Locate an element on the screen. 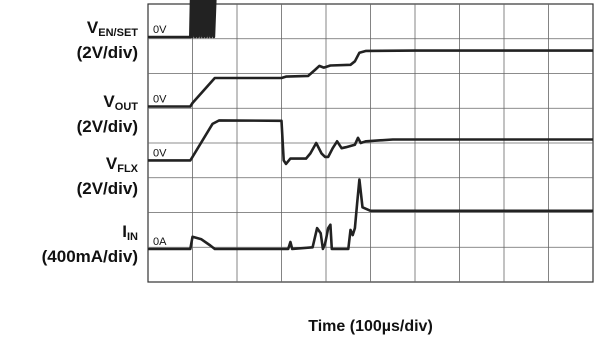 The width and height of the screenshot is (596, 343). channel-label-vout: VOUT (2V/div) is located at coordinates (107, 114).